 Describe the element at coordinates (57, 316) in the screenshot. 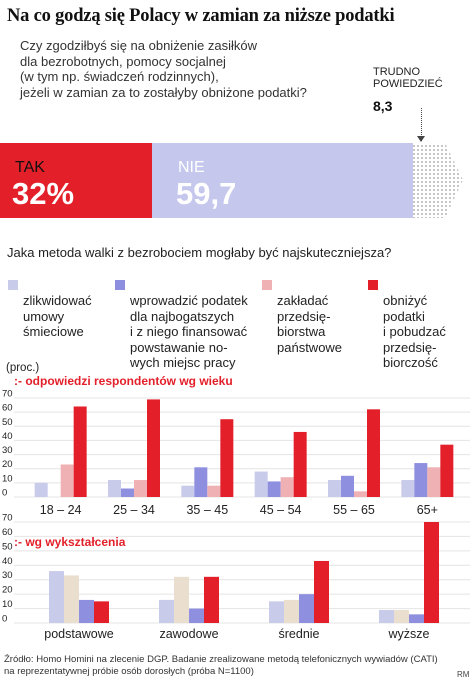

I see `legend-label-1: zlikwidować umowy śmieciowe` at that location.